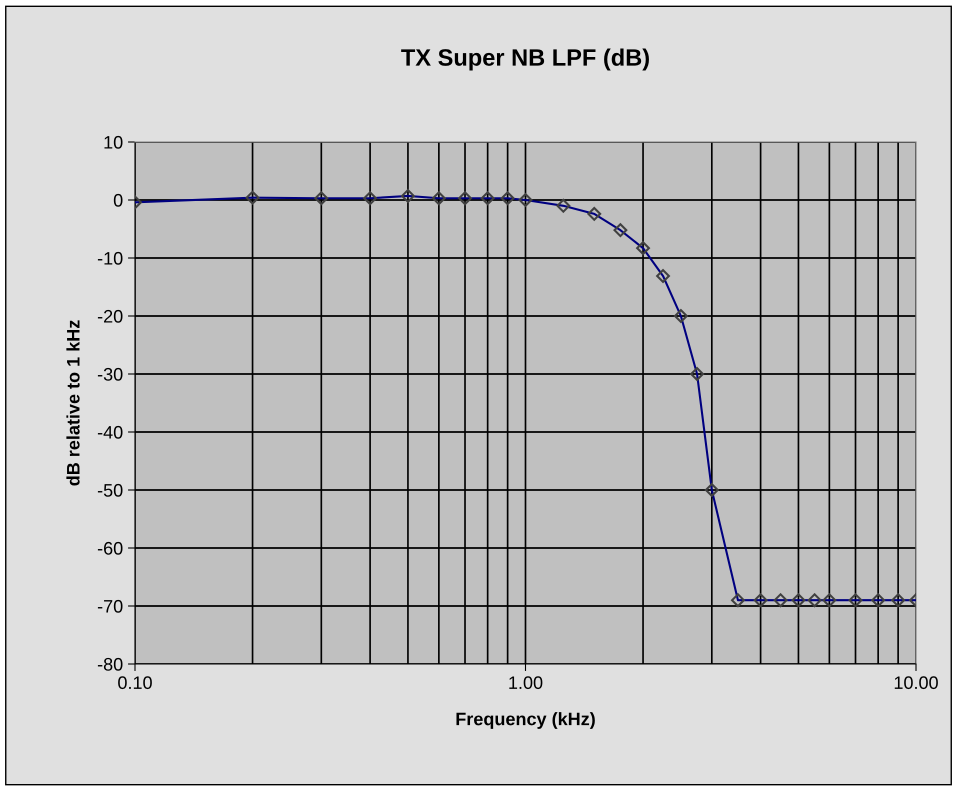  Describe the element at coordinates (110, 490) in the screenshot. I see `y-tick-label: -50` at that location.